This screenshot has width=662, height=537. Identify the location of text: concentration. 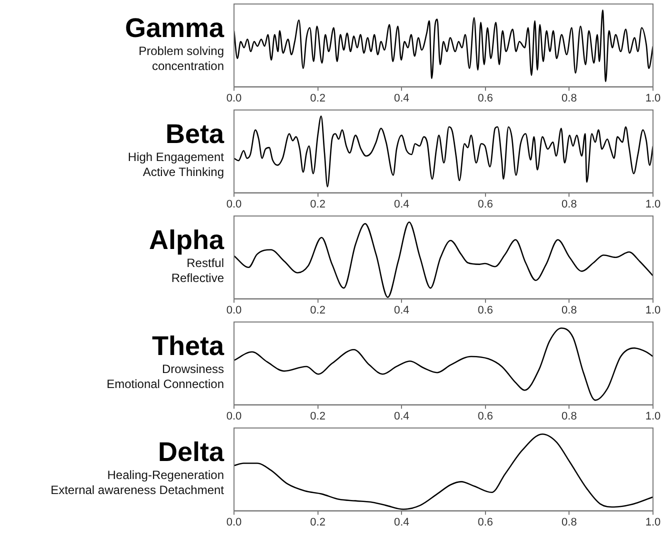
(187, 66).